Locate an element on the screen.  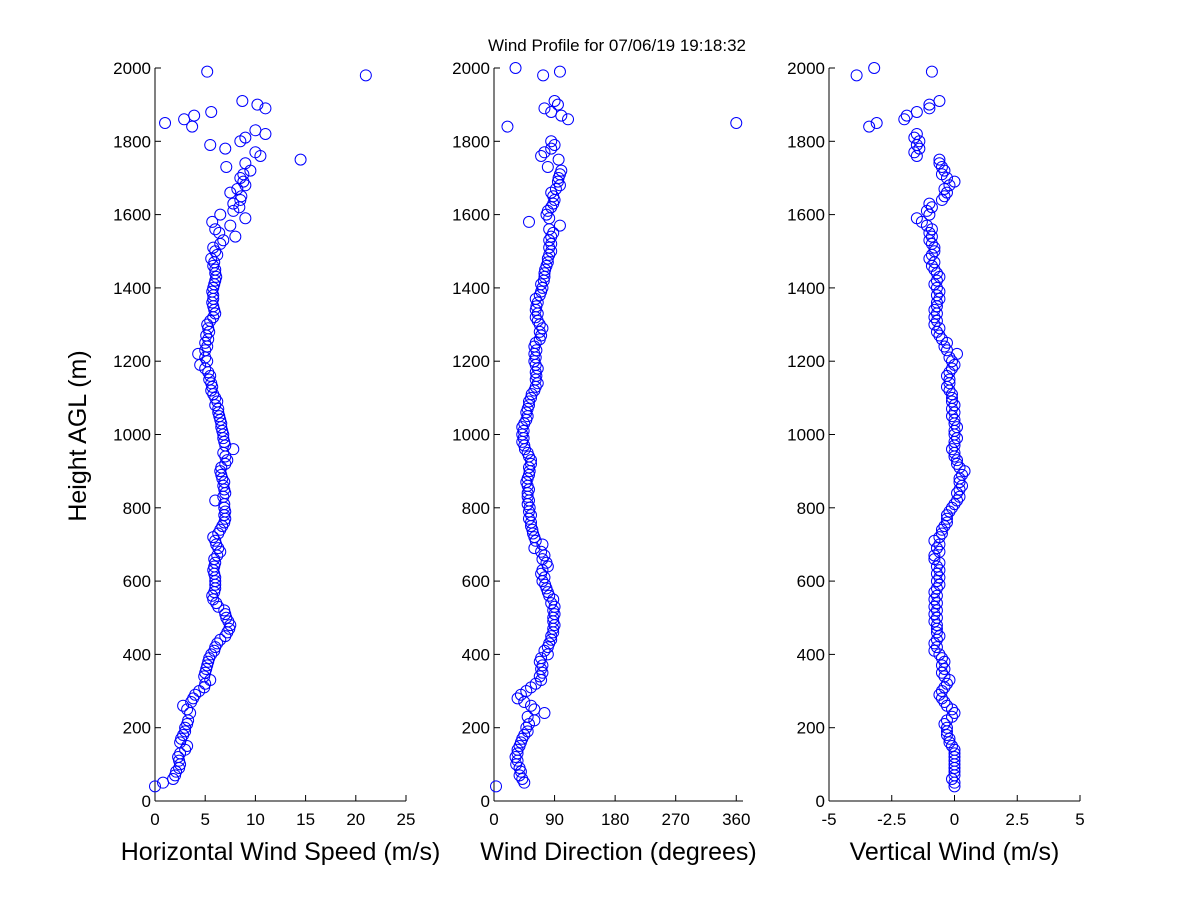
y-tick-label: 800 is located at coordinates (137, 508).